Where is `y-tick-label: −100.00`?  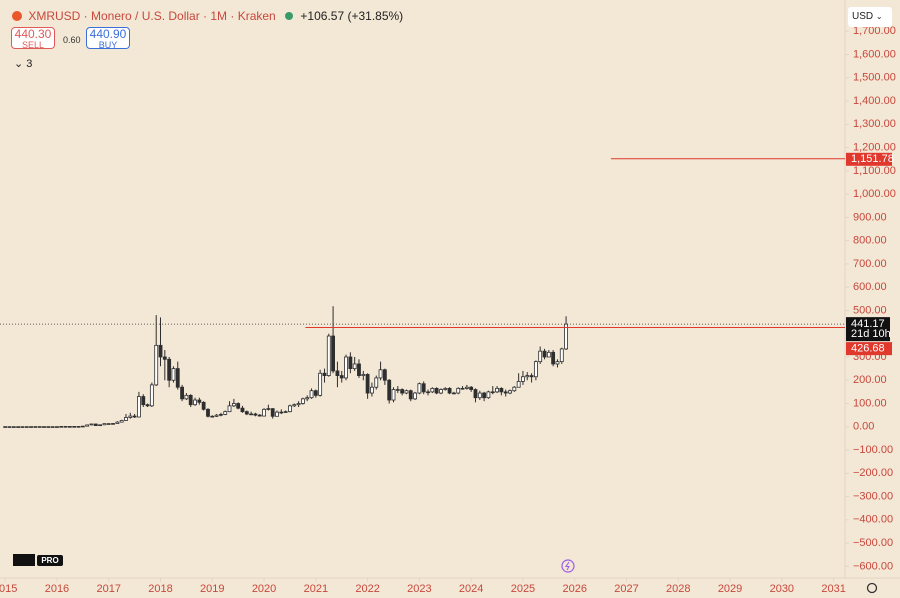 y-tick-label: −100.00 is located at coordinates (873, 450).